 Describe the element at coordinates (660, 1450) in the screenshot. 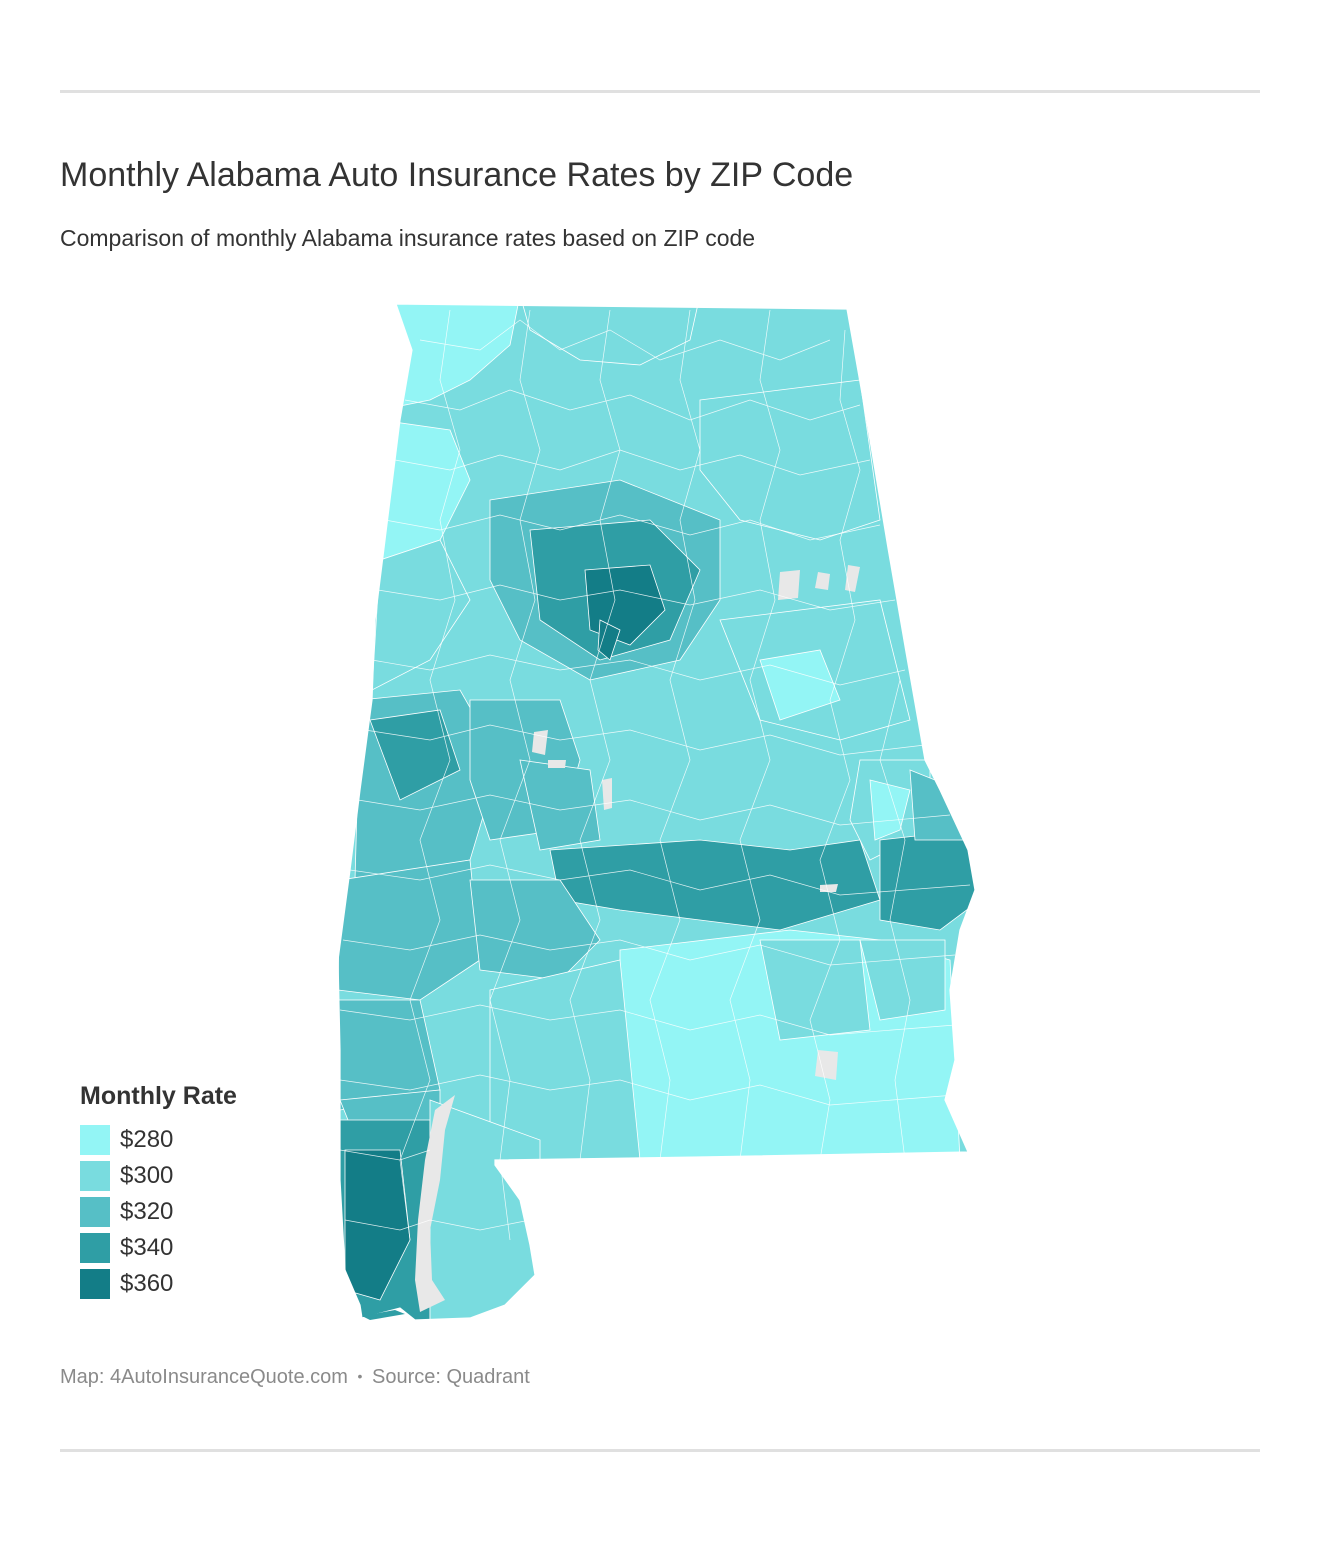

I see `bottom-divider` at that location.